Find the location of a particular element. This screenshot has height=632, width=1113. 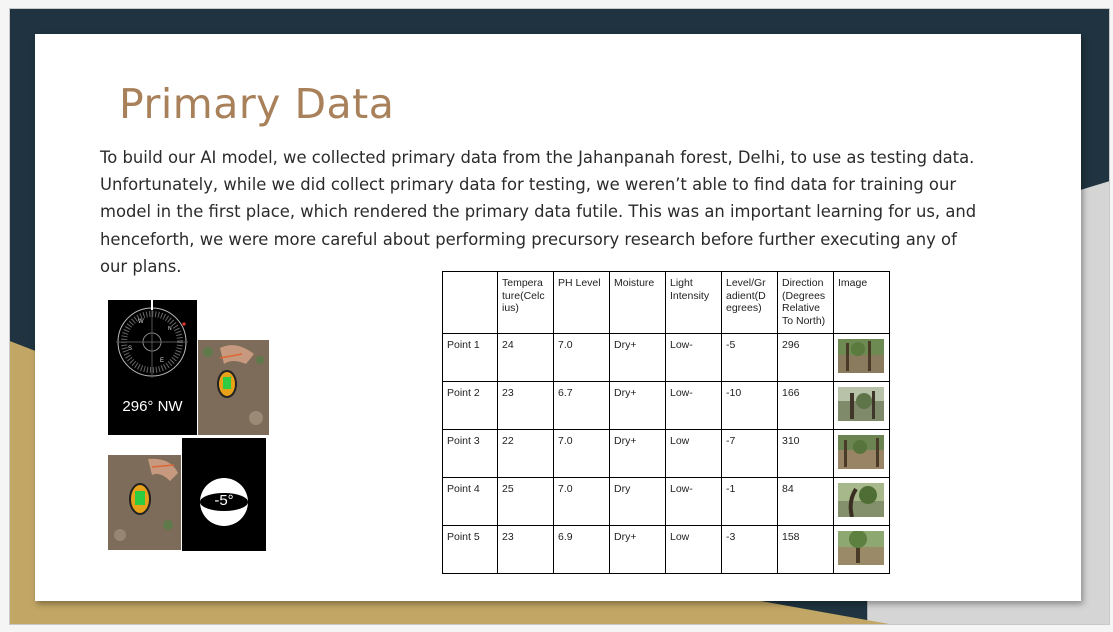

table-row: Point 4 25 7.0 Dry Low- -1 84 is located at coordinates (666, 501).